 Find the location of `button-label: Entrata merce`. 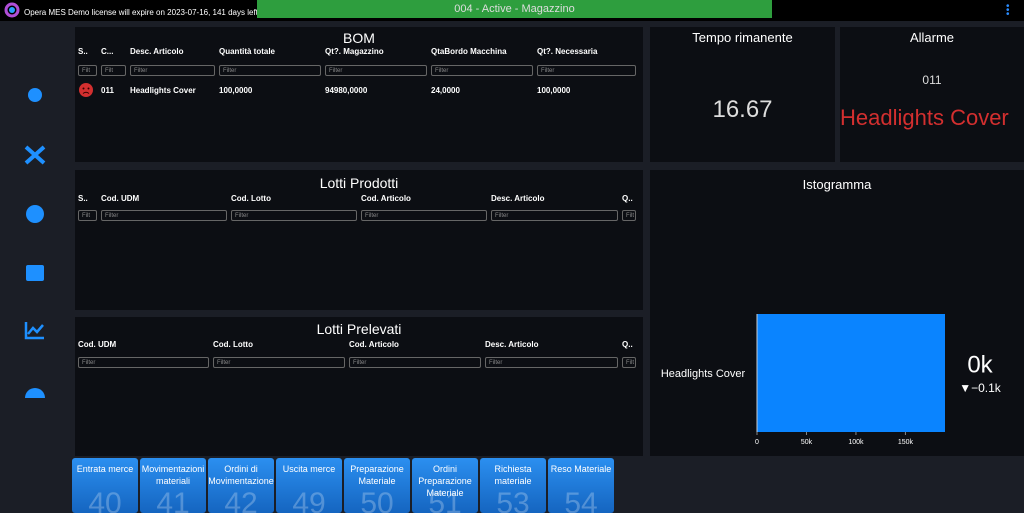

button-label: Entrata merce is located at coordinates (105, 469).